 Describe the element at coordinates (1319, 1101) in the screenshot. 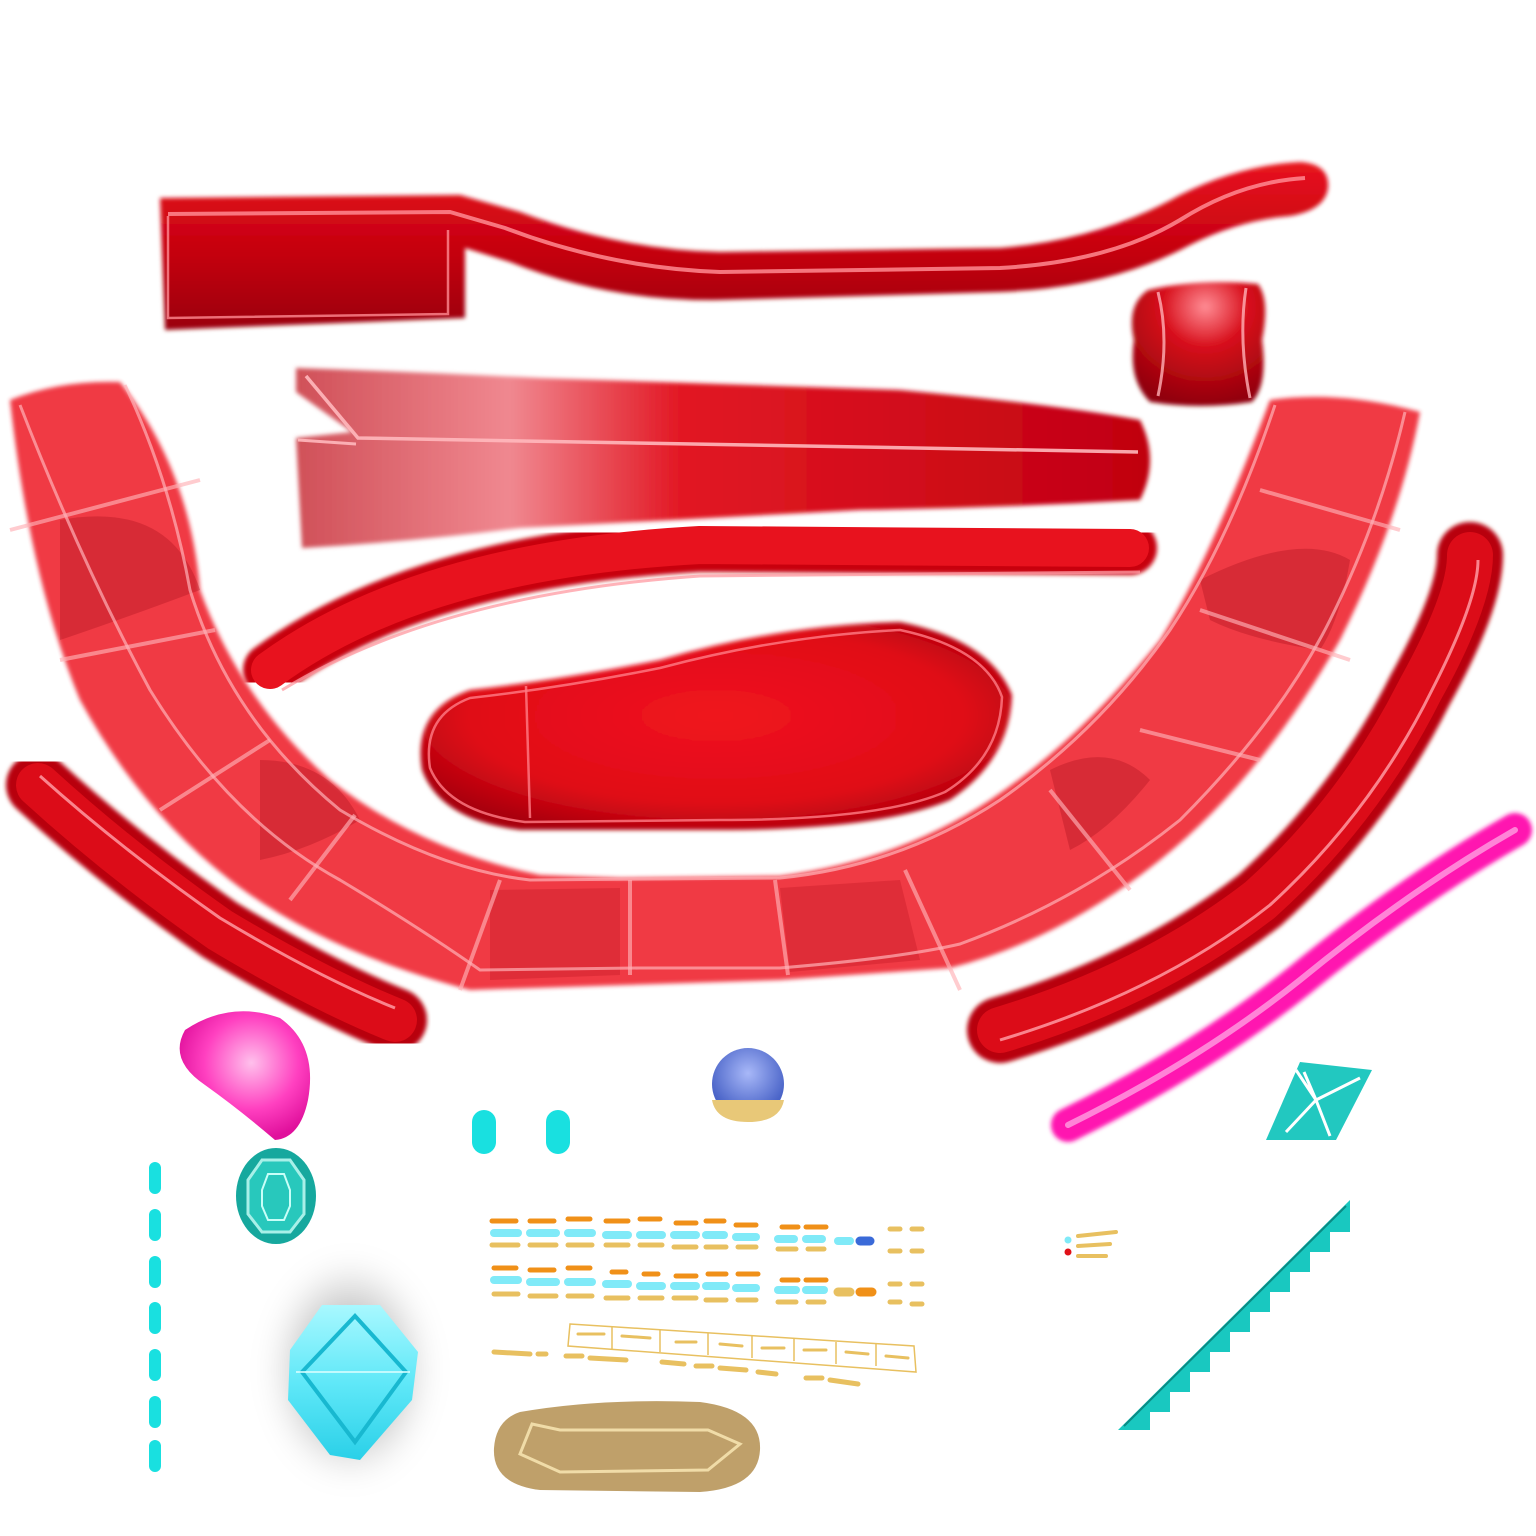

I see `teal-star-diamond` at that location.